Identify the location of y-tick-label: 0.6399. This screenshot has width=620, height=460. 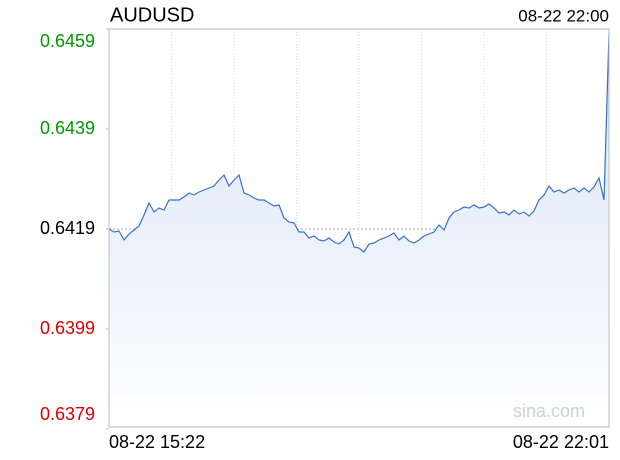
(67, 328).